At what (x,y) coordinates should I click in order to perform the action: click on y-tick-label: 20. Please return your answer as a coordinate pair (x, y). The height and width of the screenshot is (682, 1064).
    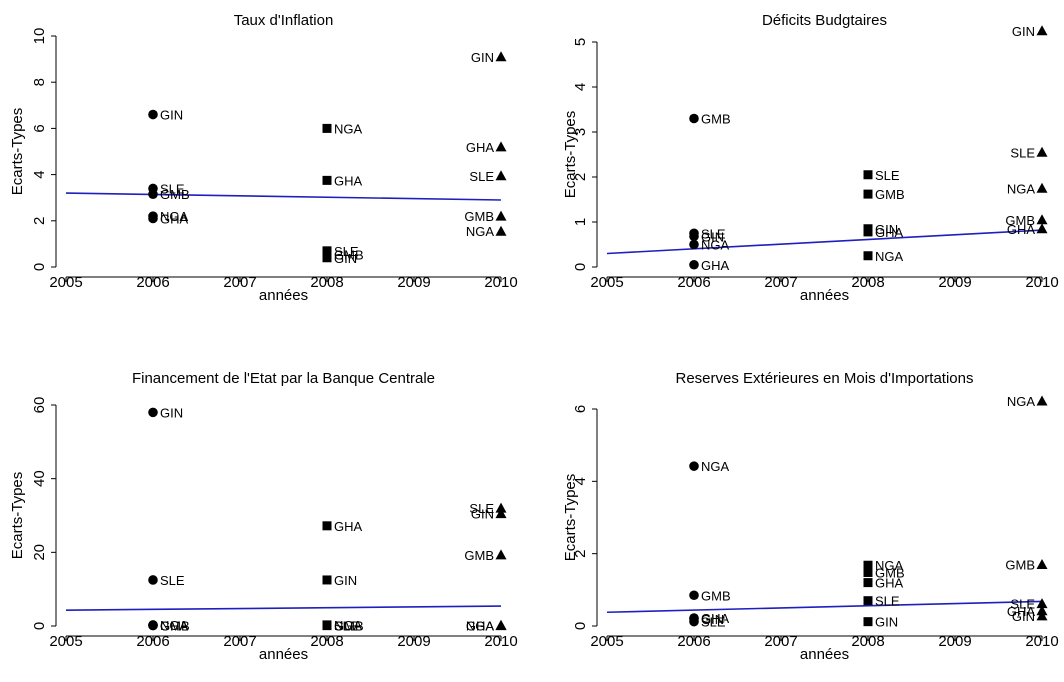
    Looking at the image, I should click on (39, 552).